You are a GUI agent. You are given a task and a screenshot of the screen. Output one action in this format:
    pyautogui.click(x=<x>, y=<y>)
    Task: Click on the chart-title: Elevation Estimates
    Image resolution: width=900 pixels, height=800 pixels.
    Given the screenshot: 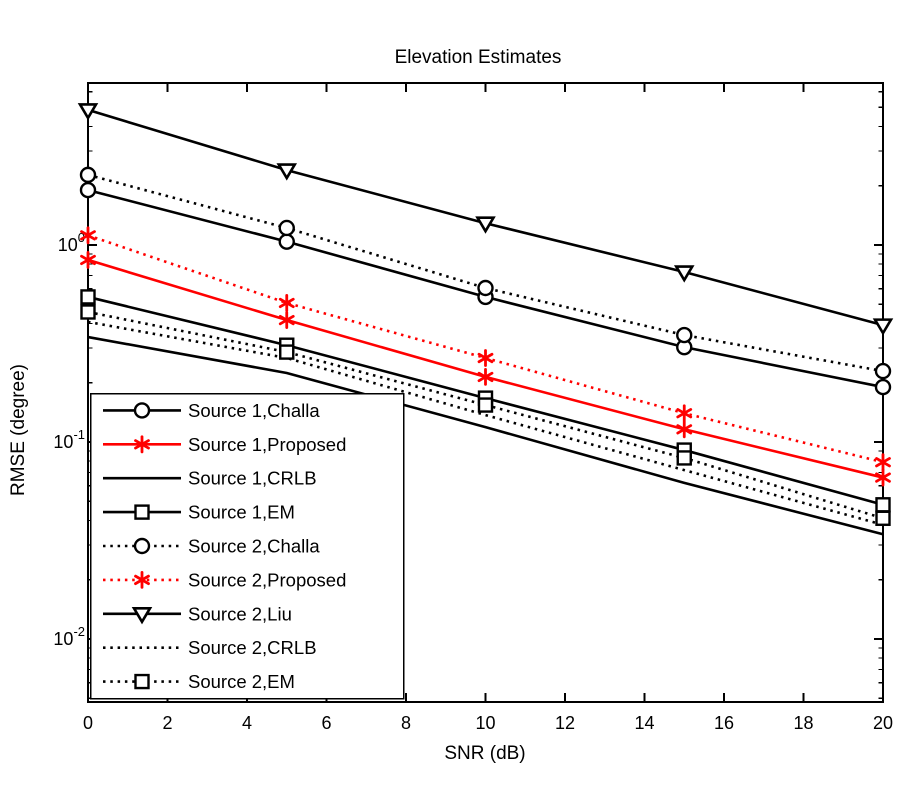 What is the action you would take?
    pyautogui.click(x=478, y=57)
    